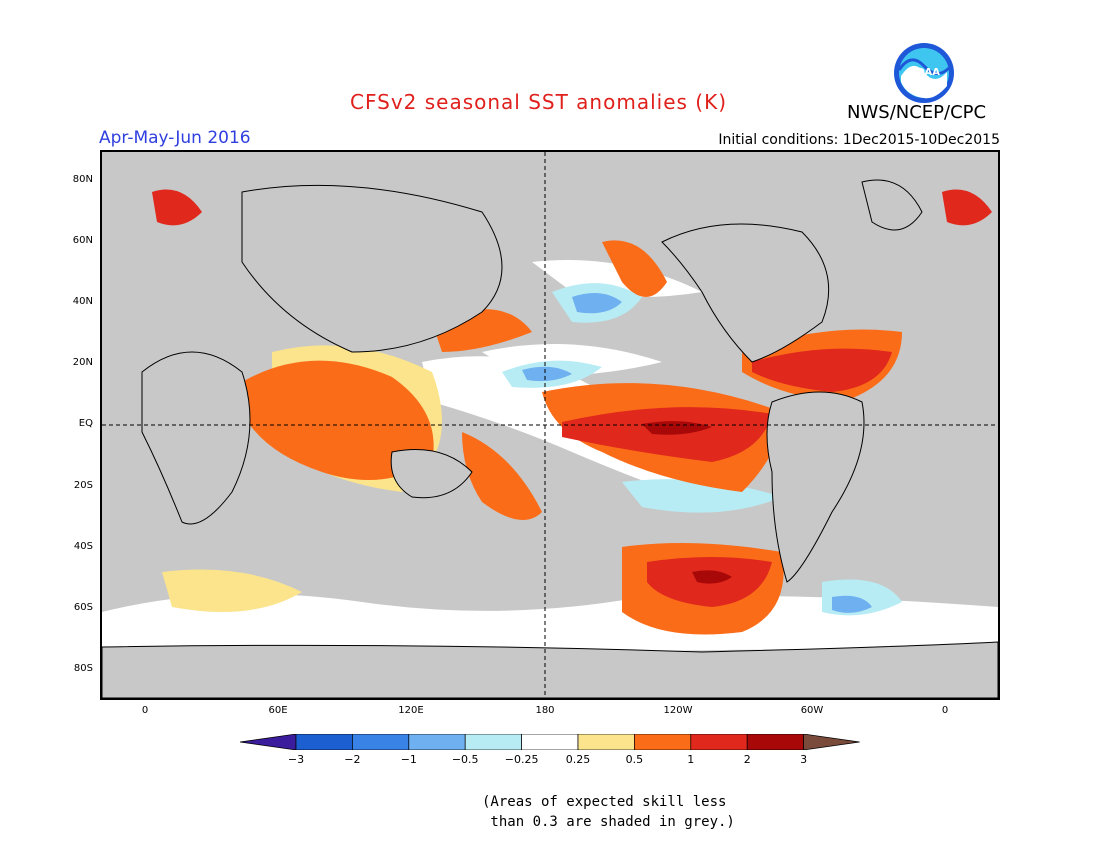  Describe the element at coordinates (83, 607) in the screenshot. I see `lat-label: 60S` at that location.